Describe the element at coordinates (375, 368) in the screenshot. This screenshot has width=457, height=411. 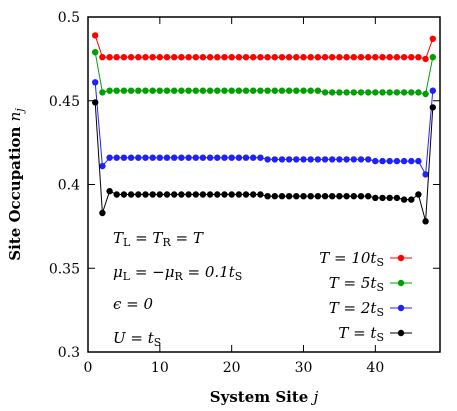
I see `x-tick-label: 40` at that location.